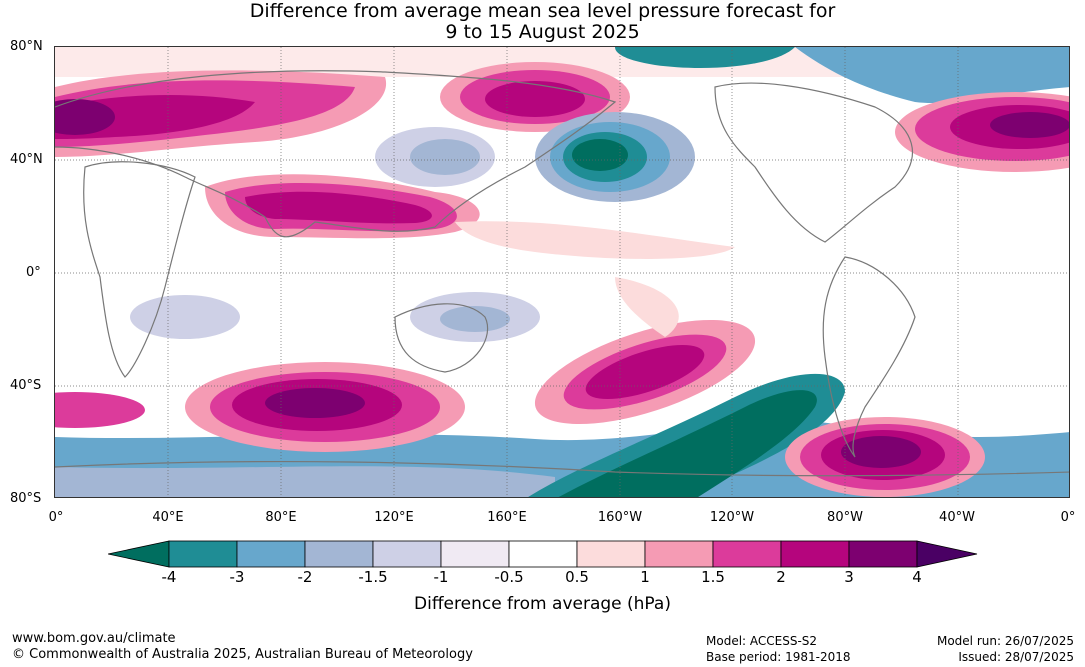 This screenshot has height=667, width=1085. I want to click on map-title-line-2: 9 to 15 August 2025, so click(542, 32).